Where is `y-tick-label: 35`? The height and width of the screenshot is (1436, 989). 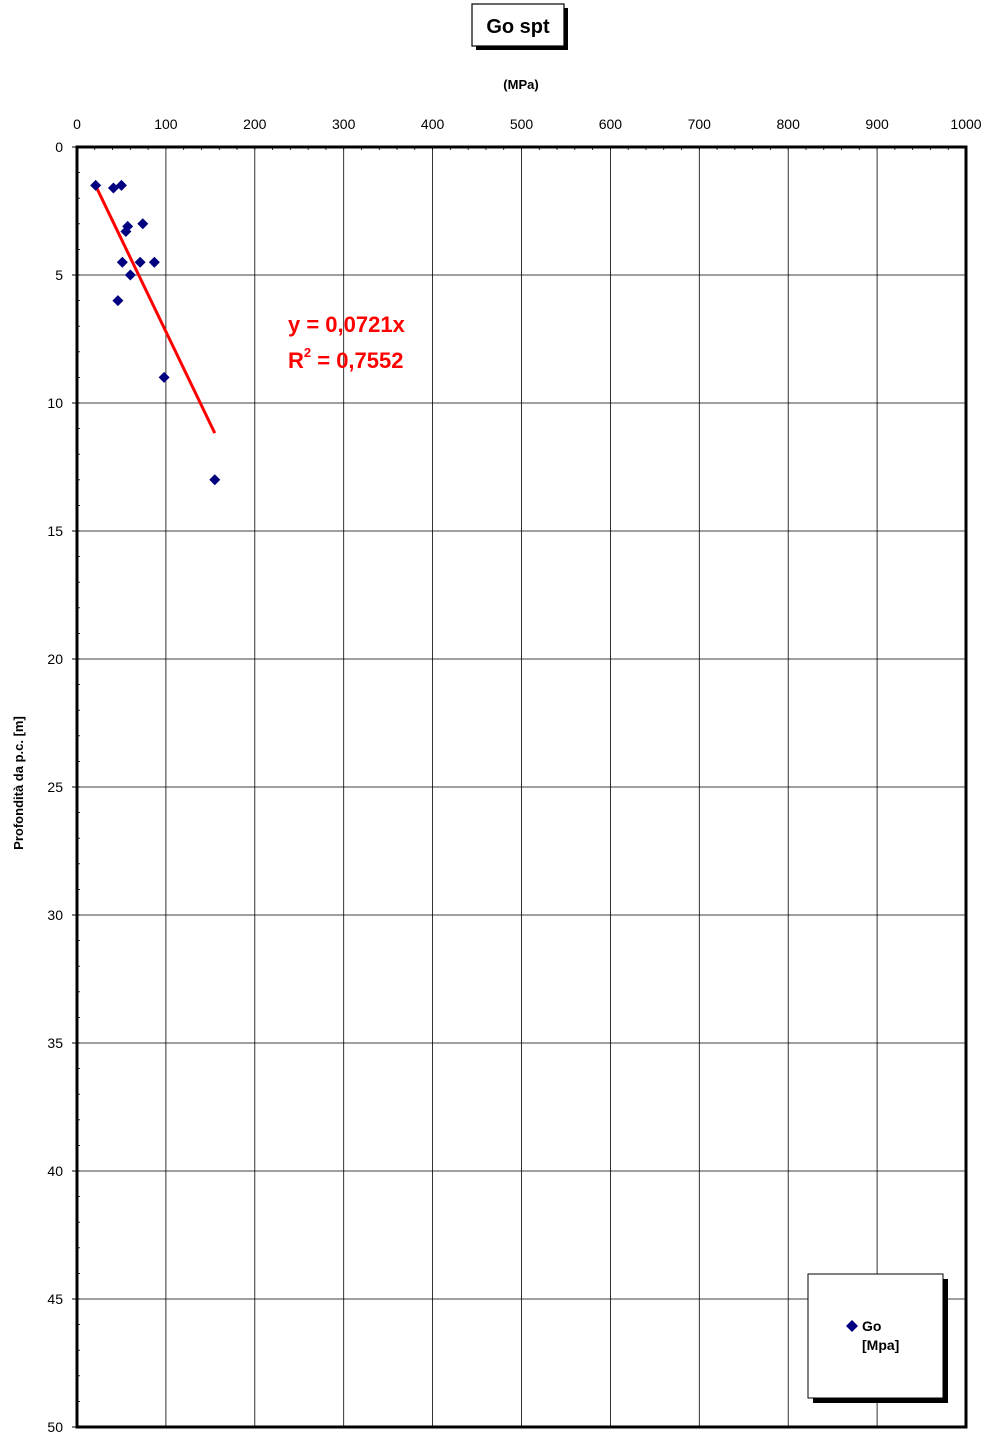
y-tick-label: 35 is located at coordinates (55, 1043).